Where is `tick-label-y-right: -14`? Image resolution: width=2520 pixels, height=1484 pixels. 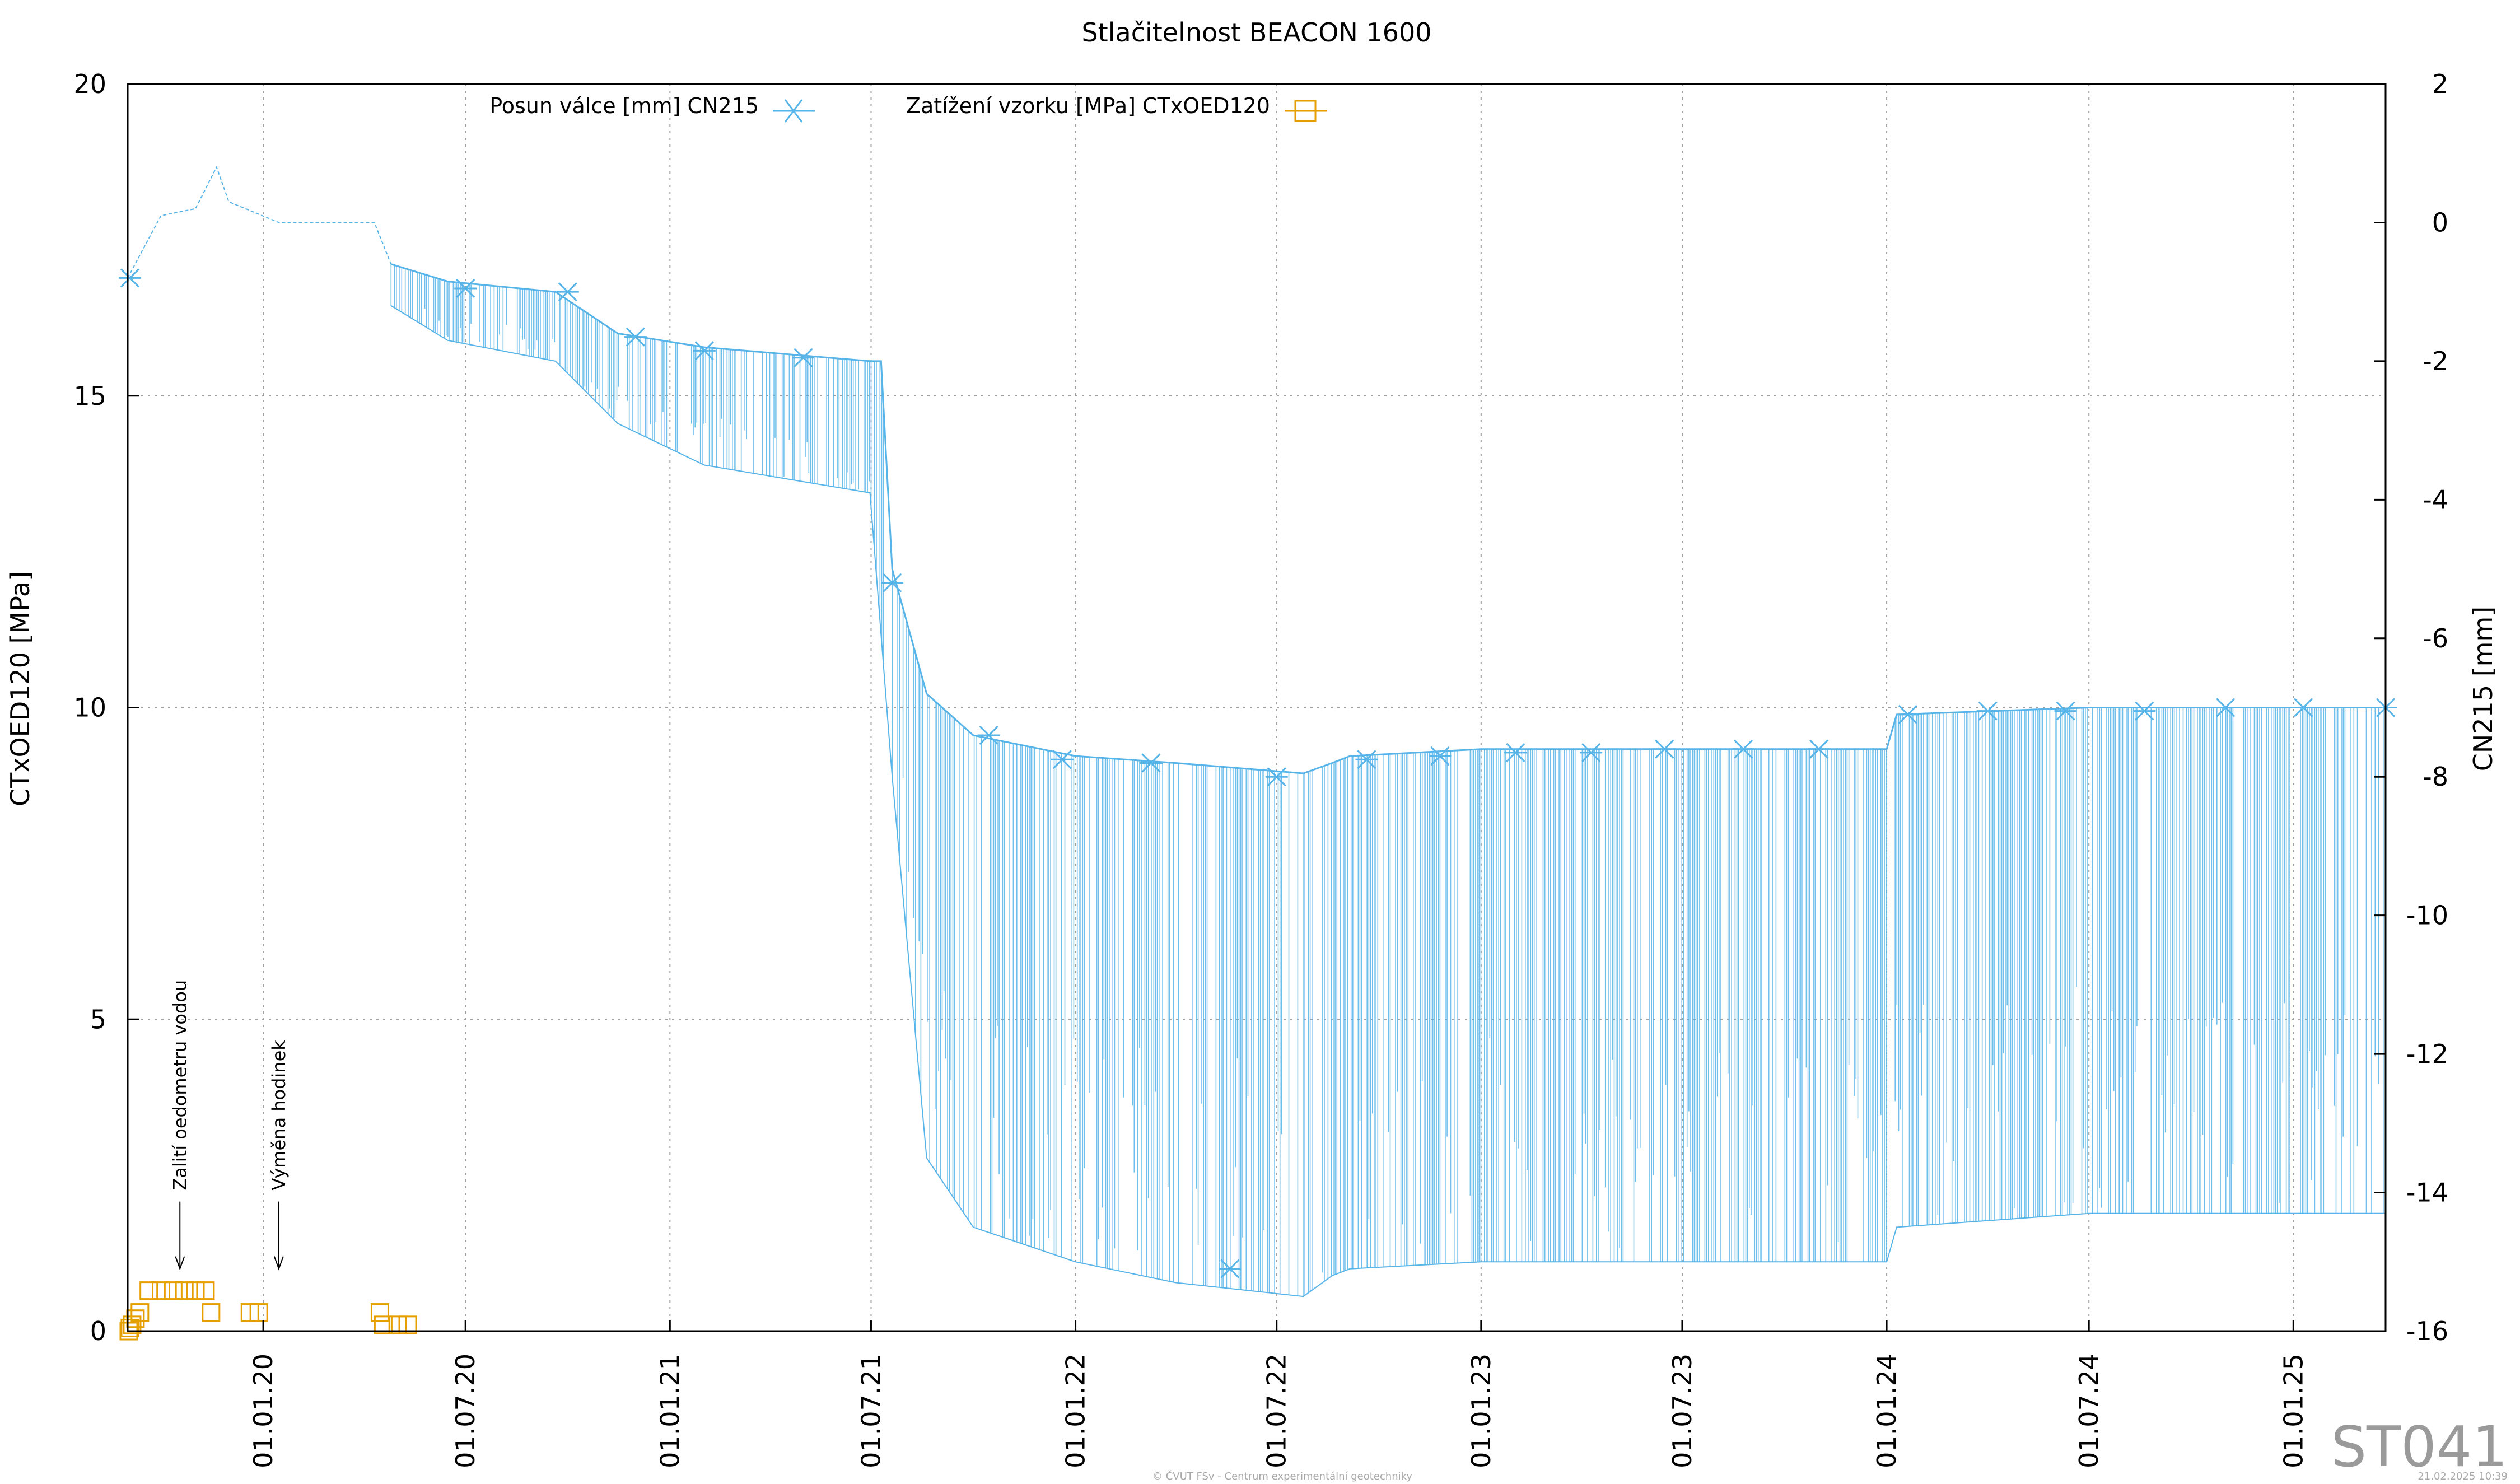
tick-label-y-right: -14 is located at coordinates (2427, 1193).